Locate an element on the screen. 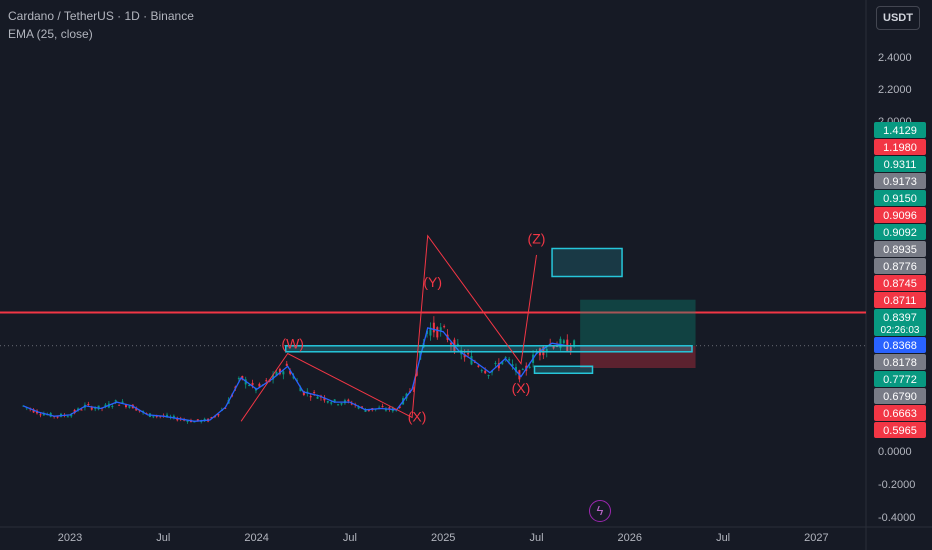 The width and height of the screenshot is (932, 550). price-tag-label: 0.8178 is located at coordinates (900, 363).